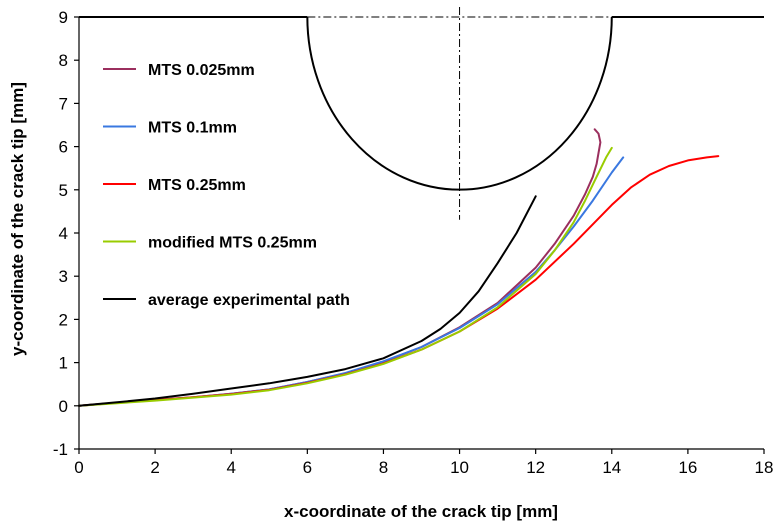 This screenshot has width=777, height=526. I want to click on x-tick-label: 12, so click(535, 467).